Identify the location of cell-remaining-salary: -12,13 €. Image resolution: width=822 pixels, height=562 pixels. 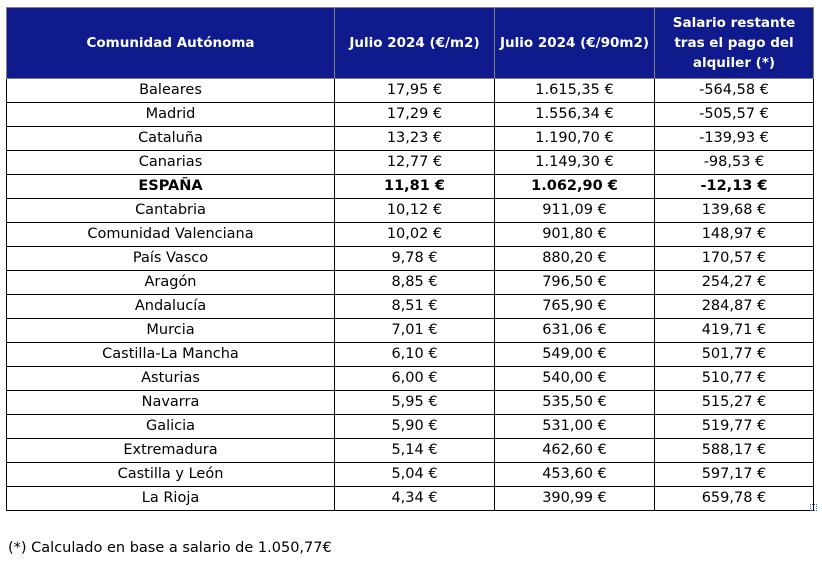
(734, 186).